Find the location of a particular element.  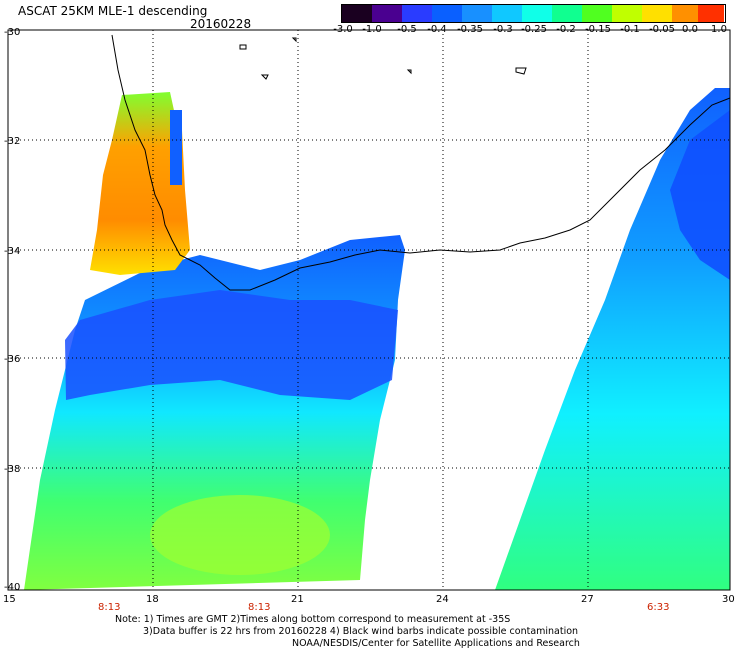

islands is located at coordinates (383, 58).